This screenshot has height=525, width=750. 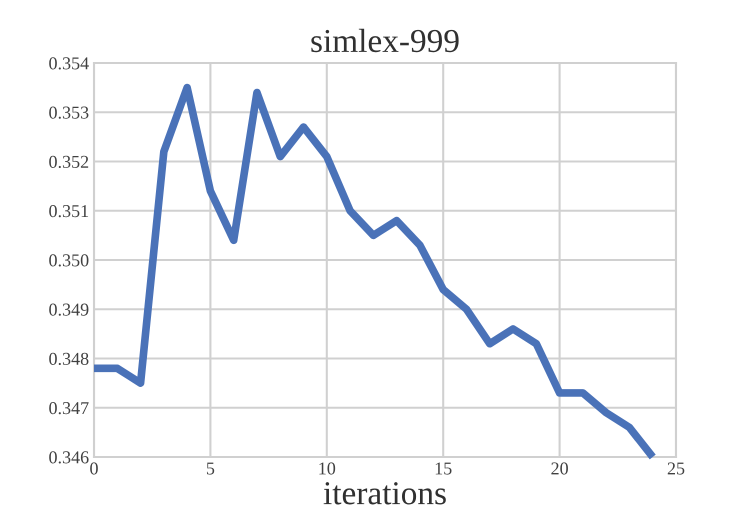 What do you see at coordinates (68, 260) in the screenshot?
I see `y-tick-label: 0.350` at bounding box center [68, 260].